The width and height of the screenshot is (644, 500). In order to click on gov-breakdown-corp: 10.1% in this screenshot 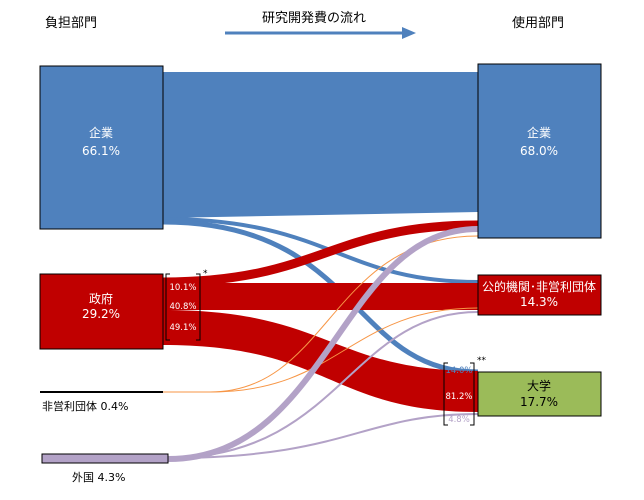, I will do `click(182, 288)`.